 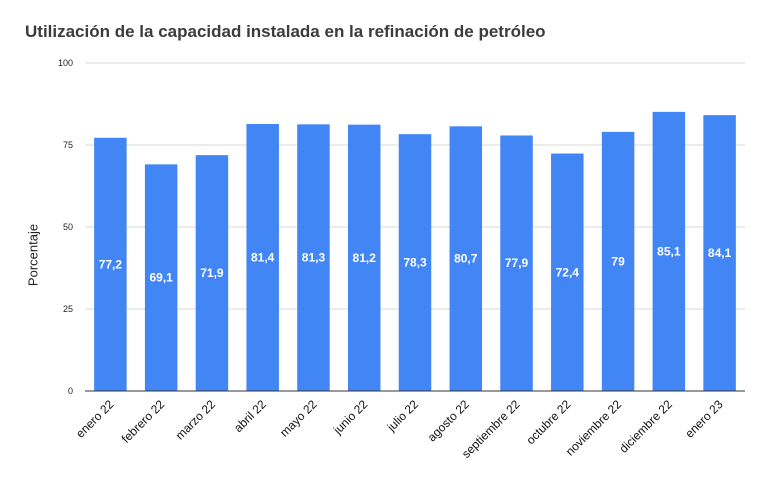 What do you see at coordinates (704, 419) in the screenshot?
I see `x-tick-label: enero 23` at bounding box center [704, 419].